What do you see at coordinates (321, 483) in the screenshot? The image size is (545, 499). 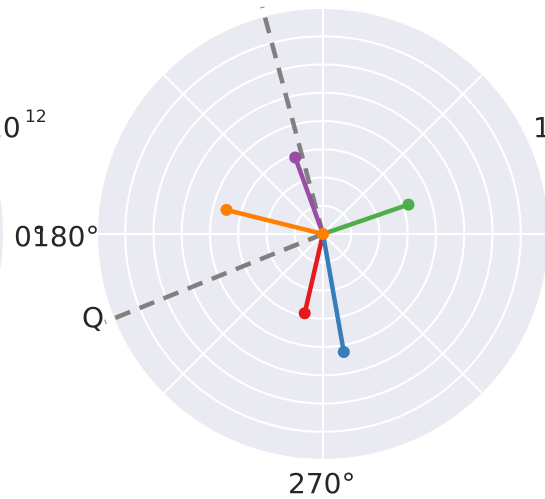 I see `theta-tick-270: 270°` at bounding box center [321, 483].